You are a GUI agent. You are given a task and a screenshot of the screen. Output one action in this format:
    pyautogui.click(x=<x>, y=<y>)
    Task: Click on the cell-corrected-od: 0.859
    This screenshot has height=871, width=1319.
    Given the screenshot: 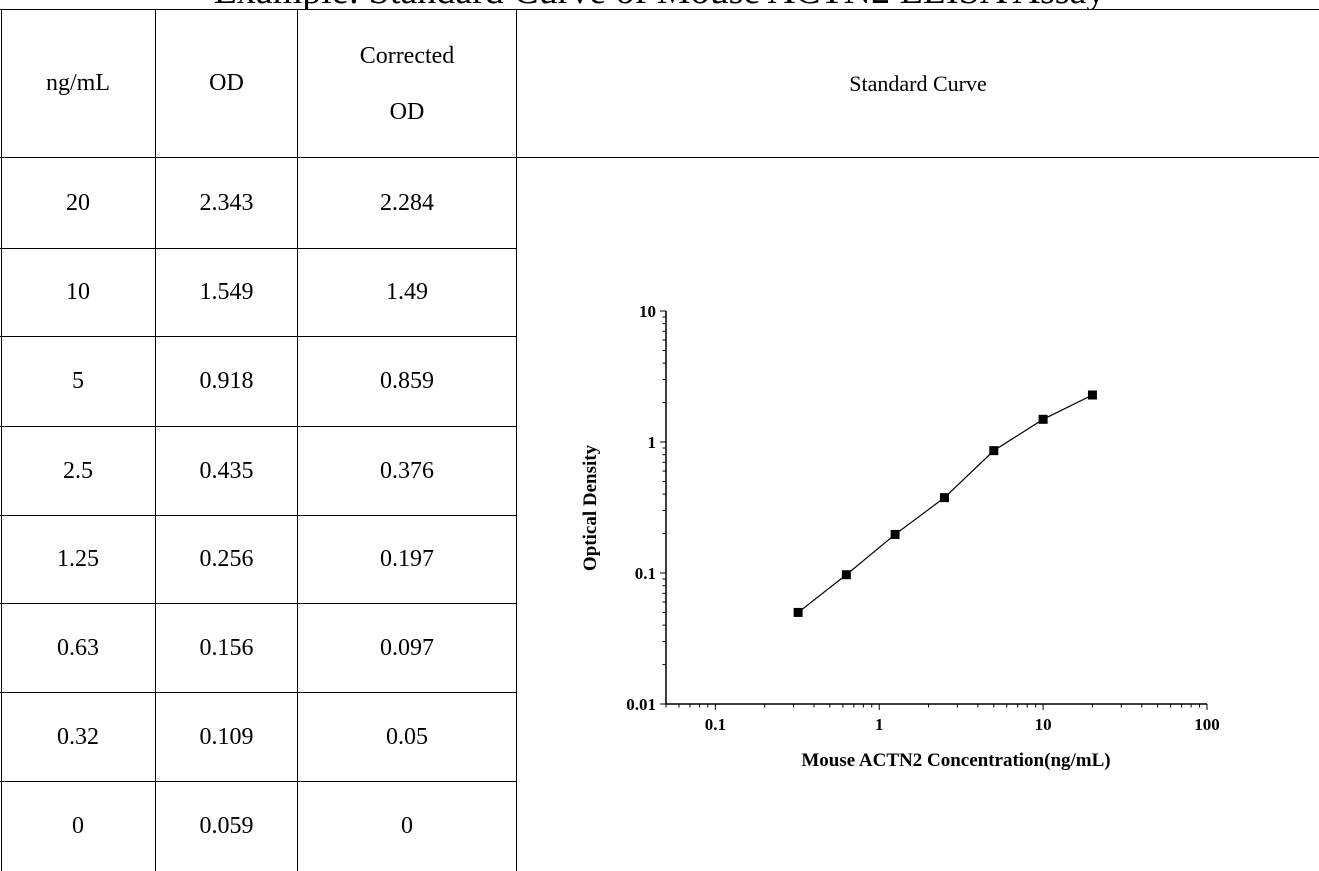 What is the action you would take?
    pyautogui.click(x=407, y=381)
    